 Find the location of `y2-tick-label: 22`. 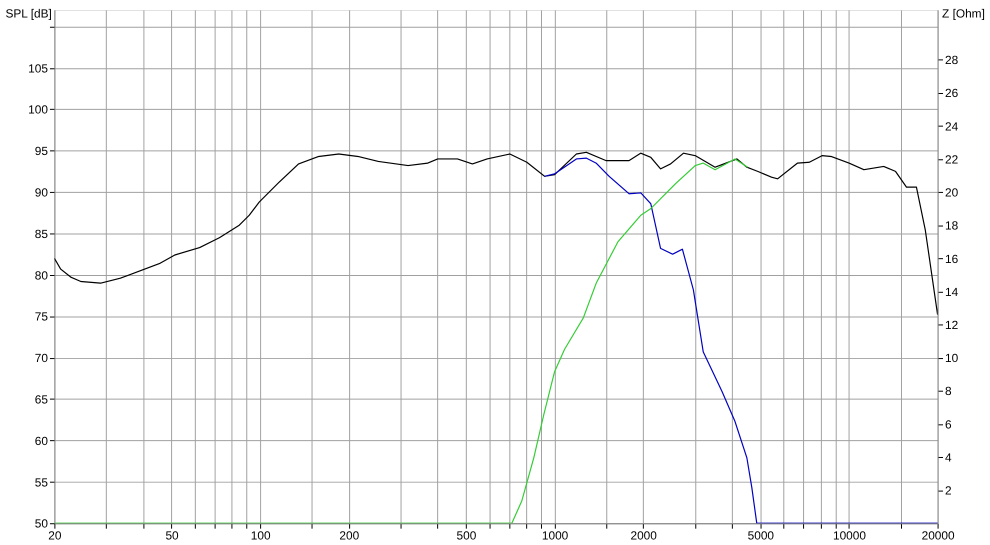

y2-tick-label: 22 is located at coordinates (951, 159).